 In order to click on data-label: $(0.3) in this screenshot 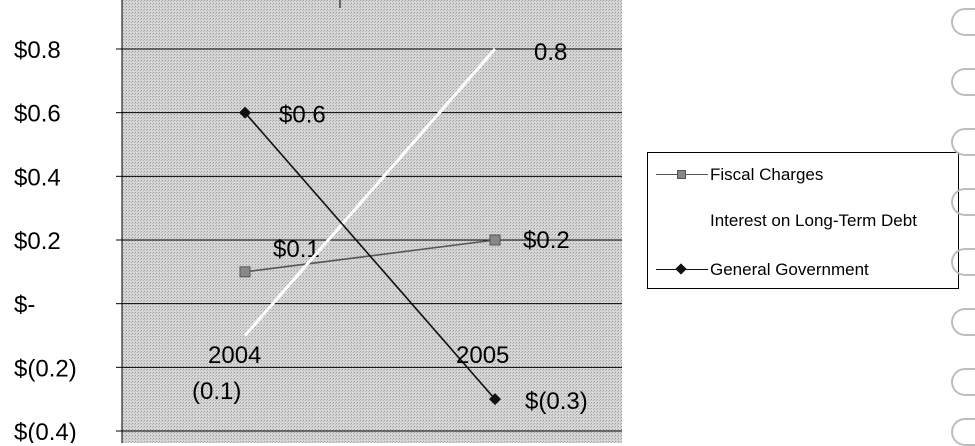, I will do `click(556, 401)`.